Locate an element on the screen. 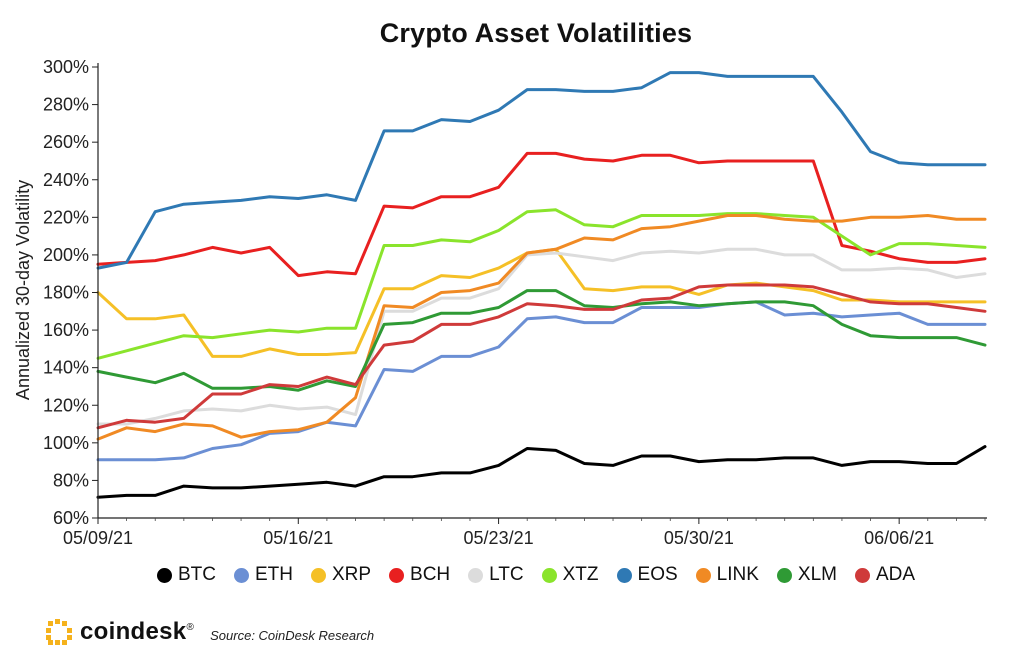 This screenshot has height=660, width=1024. legend-item-ada: ADA is located at coordinates (885, 575).